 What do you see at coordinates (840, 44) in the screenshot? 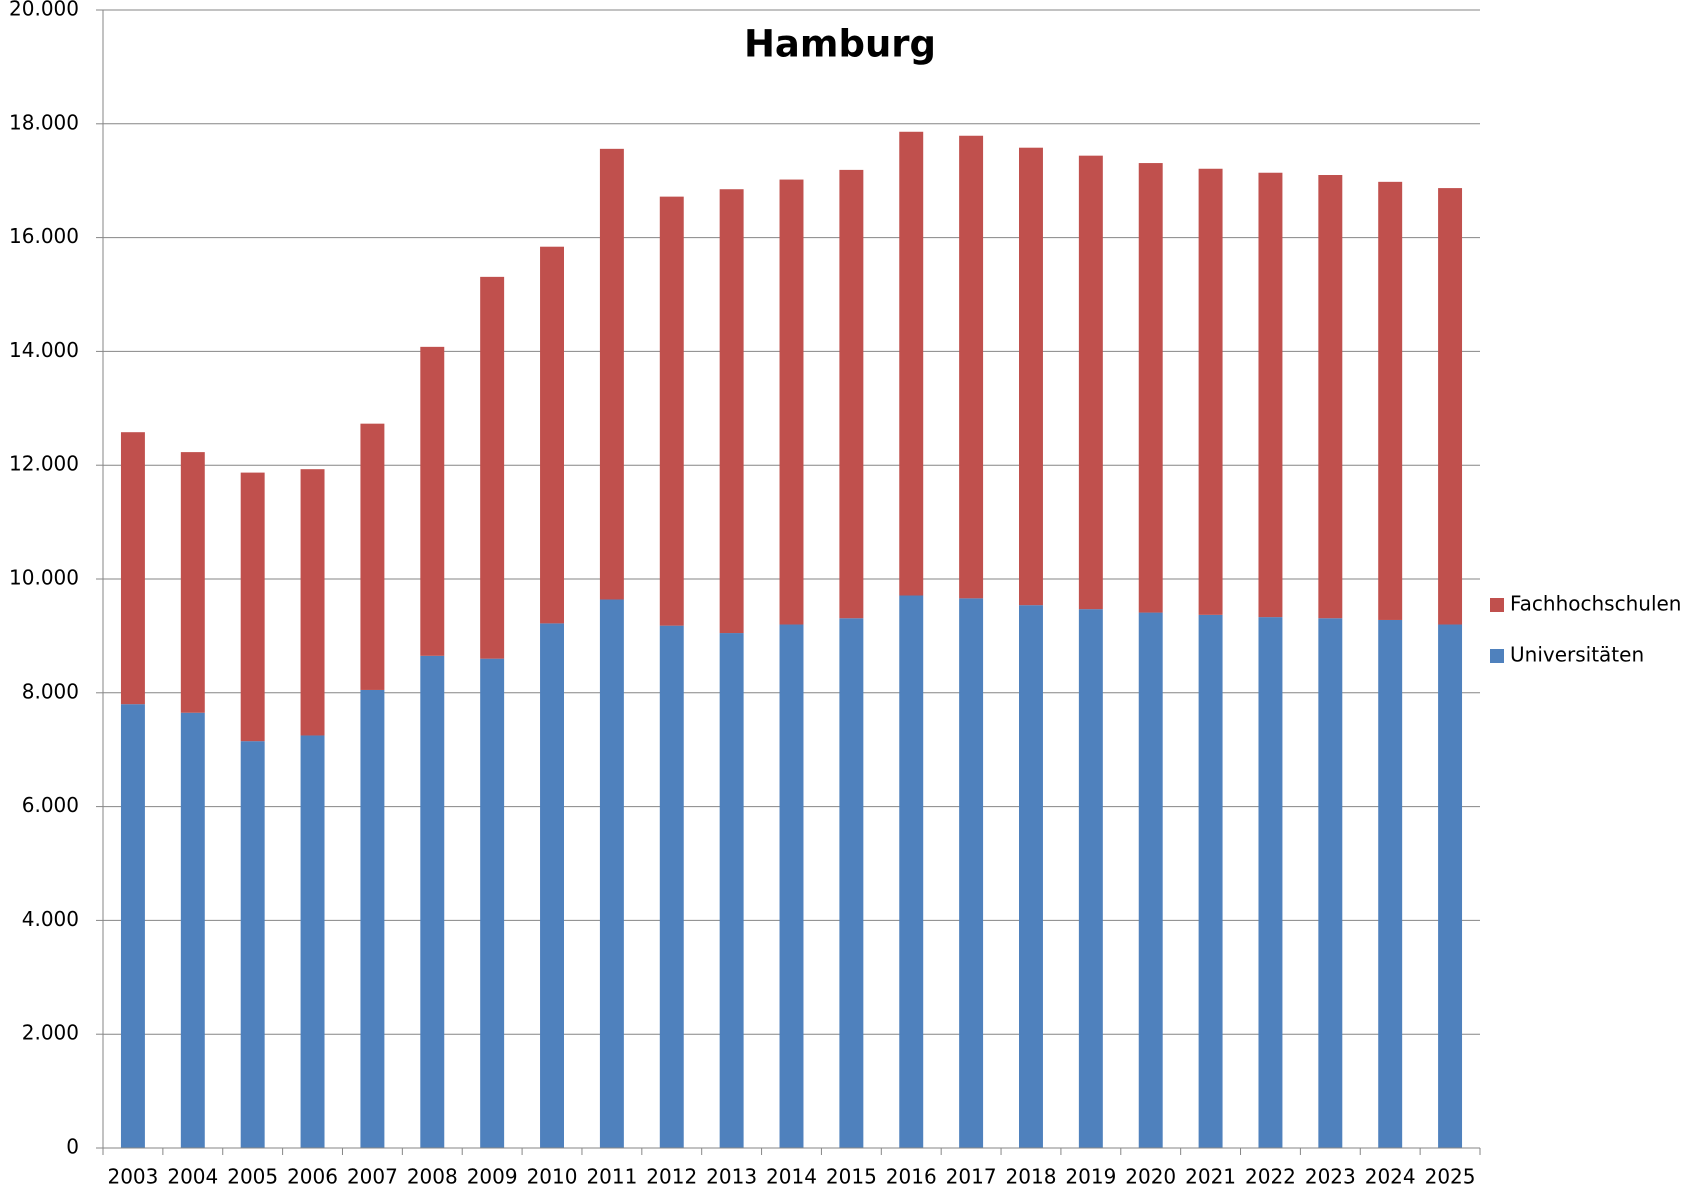
I see `chart-title: Hamburg` at bounding box center [840, 44].